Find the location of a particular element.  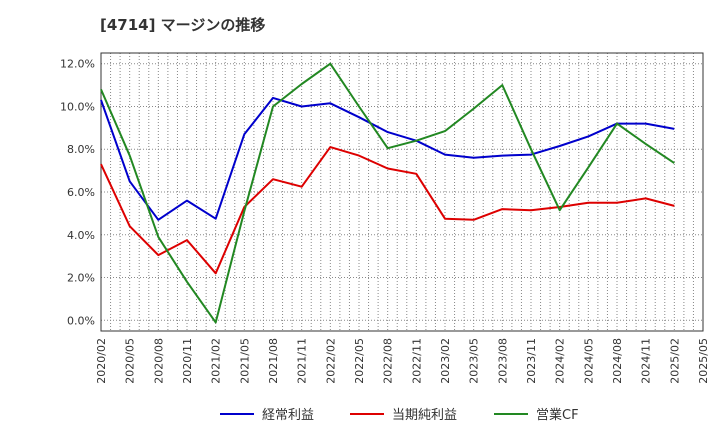

x-tick-label: 2020/02 is located at coordinates (101, 361).